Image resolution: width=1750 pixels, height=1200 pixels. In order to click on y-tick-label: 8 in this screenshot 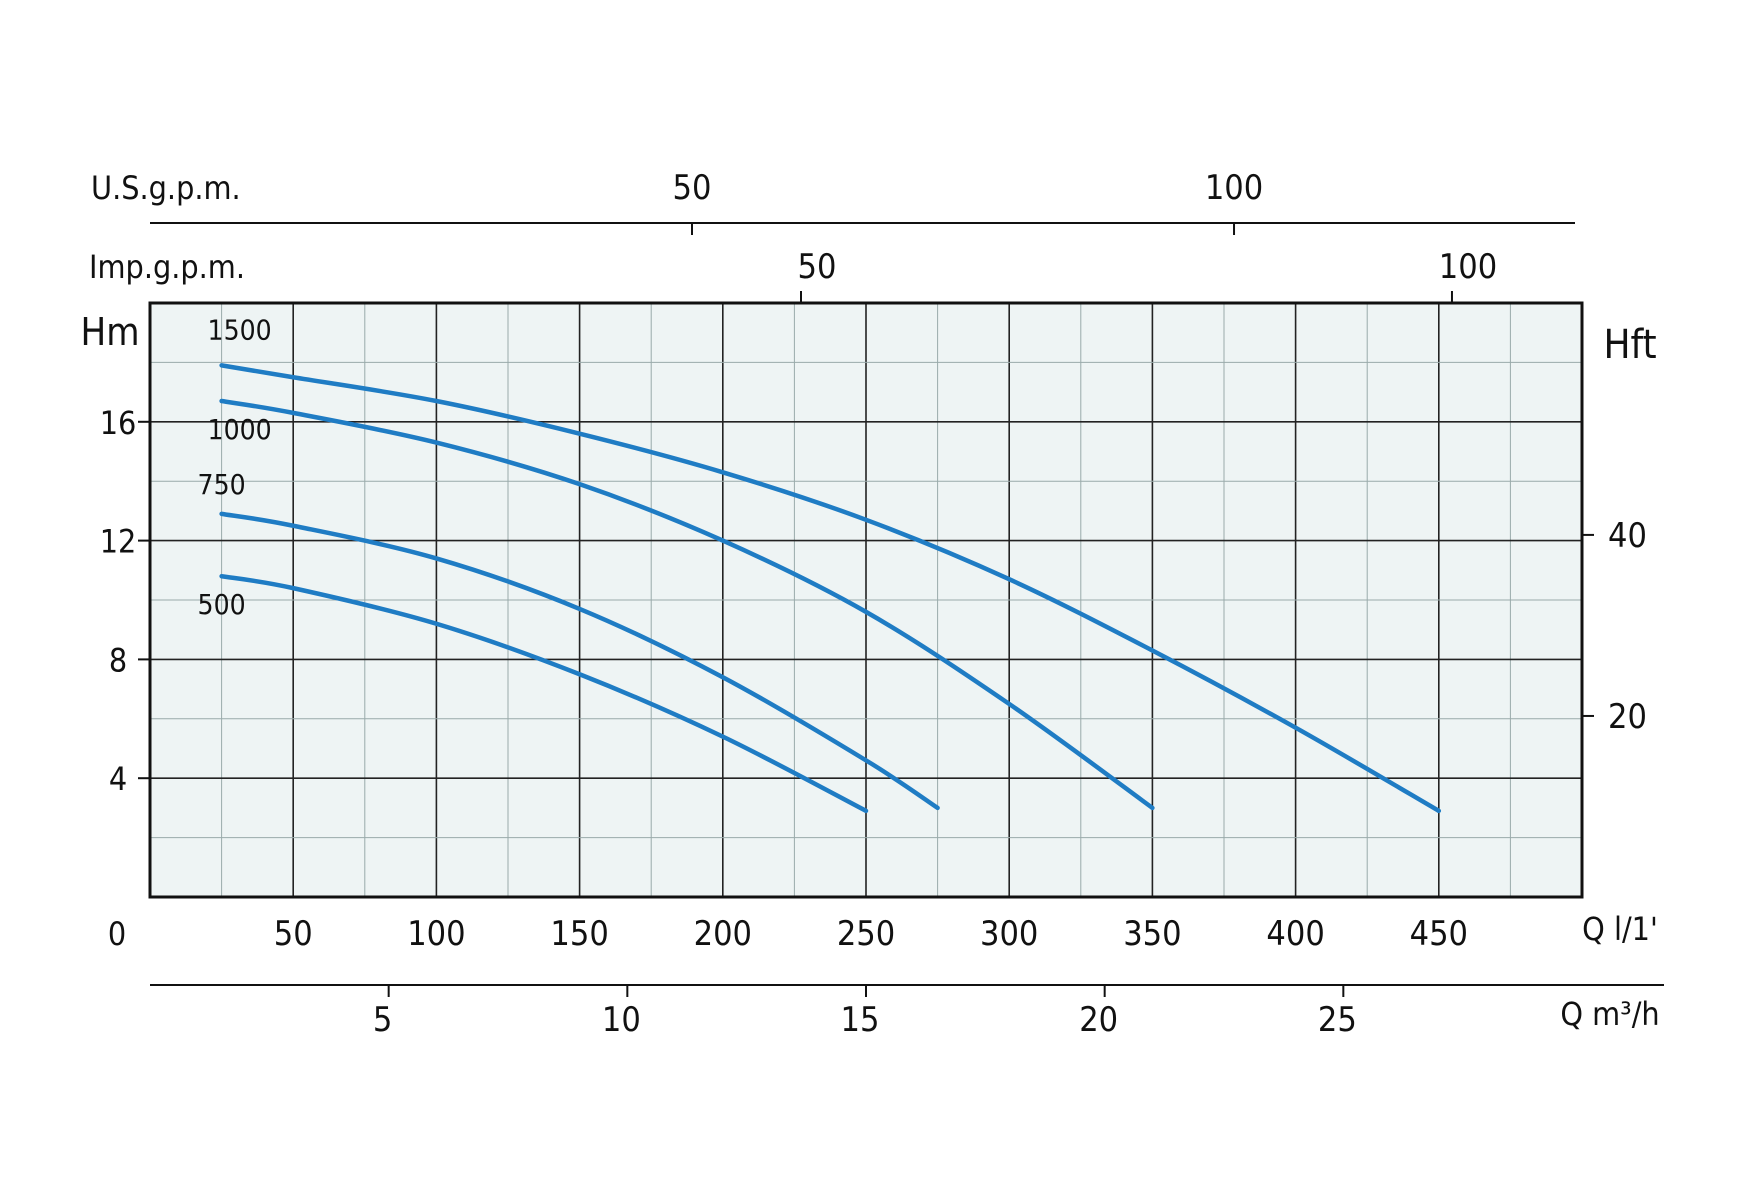, I will do `click(118, 660)`.